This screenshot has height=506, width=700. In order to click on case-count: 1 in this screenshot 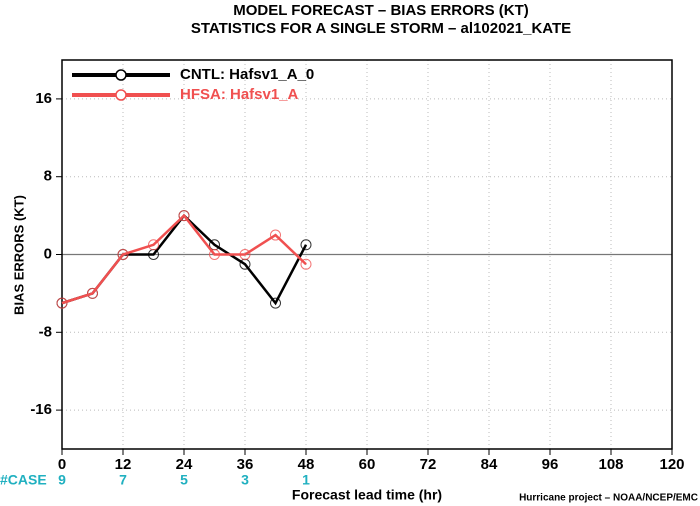, I will do `click(306, 480)`.